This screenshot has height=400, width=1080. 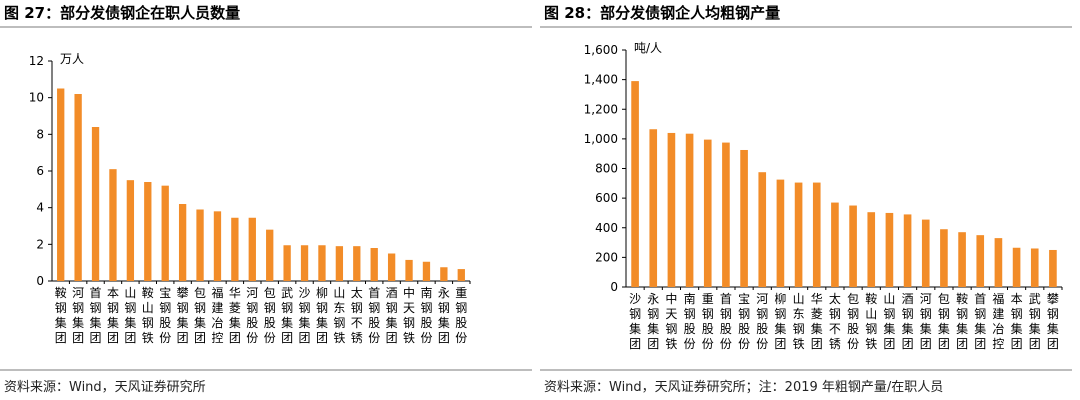 I want to click on x-category-label: 酒钢集团, so click(x=392, y=315).